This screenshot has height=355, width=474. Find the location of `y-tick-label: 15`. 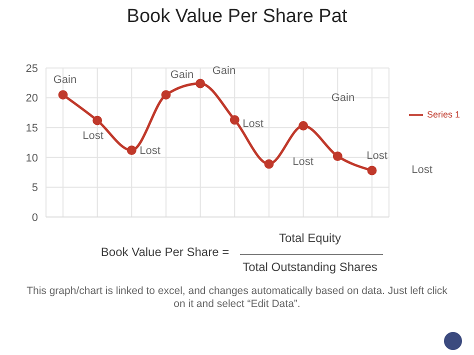

y-tick-label: 15 is located at coordinates (32, 128).